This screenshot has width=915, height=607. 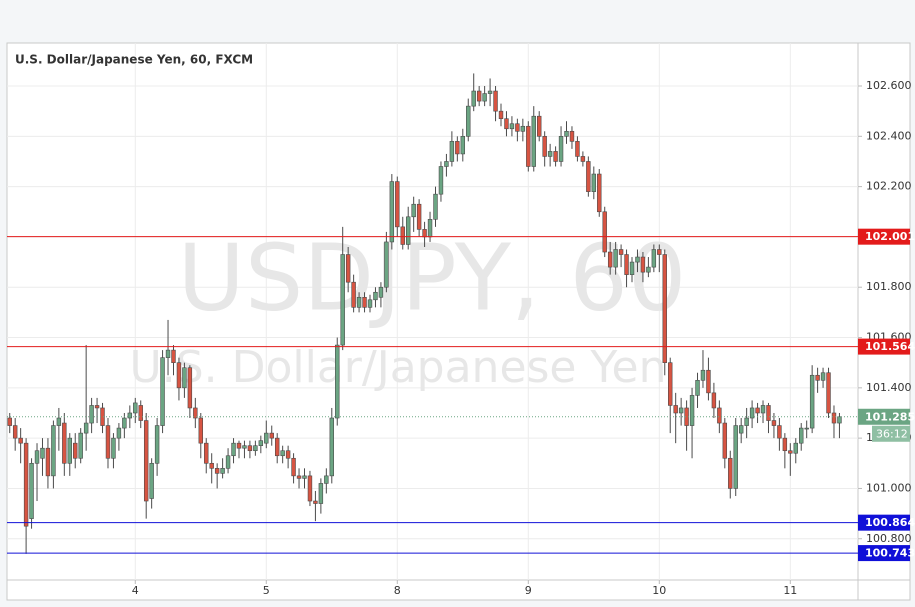 I want to click on price-label: 102.001, so click(x=890, y=236).